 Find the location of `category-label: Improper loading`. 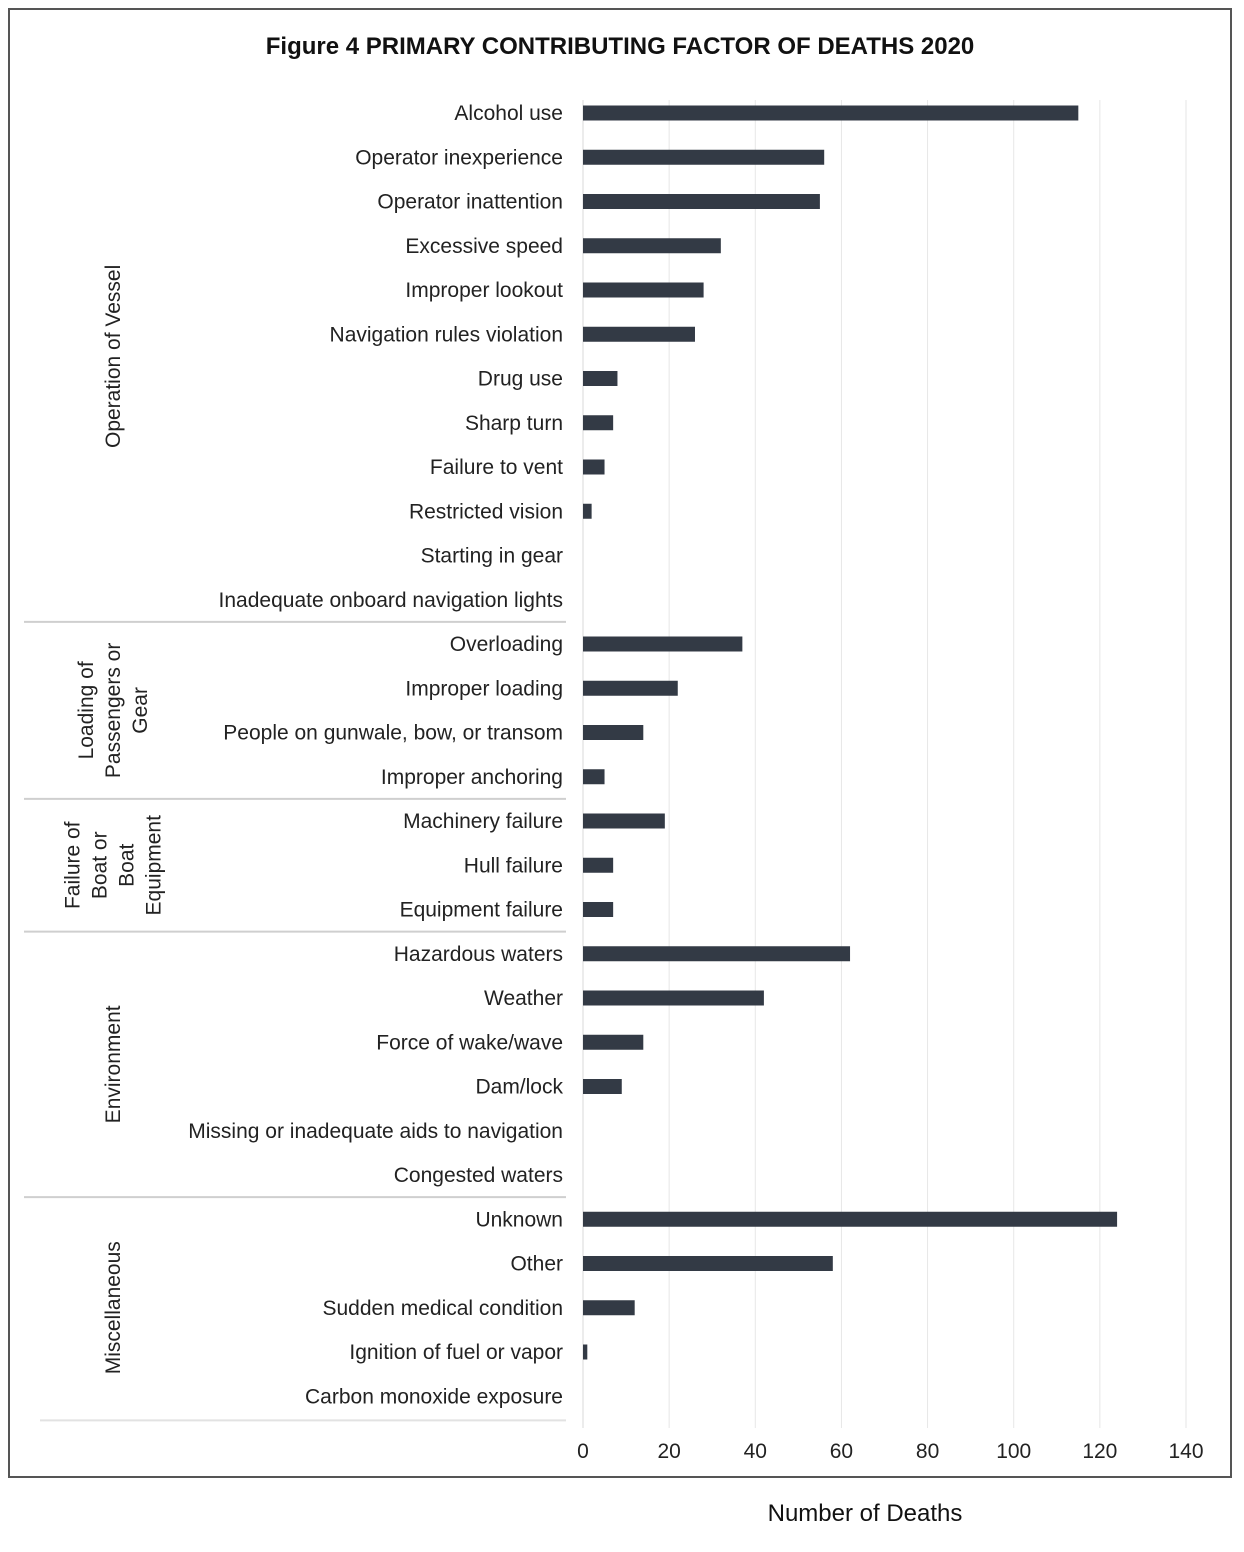

category-label: Improper loading is located at coordinates (484, 688).